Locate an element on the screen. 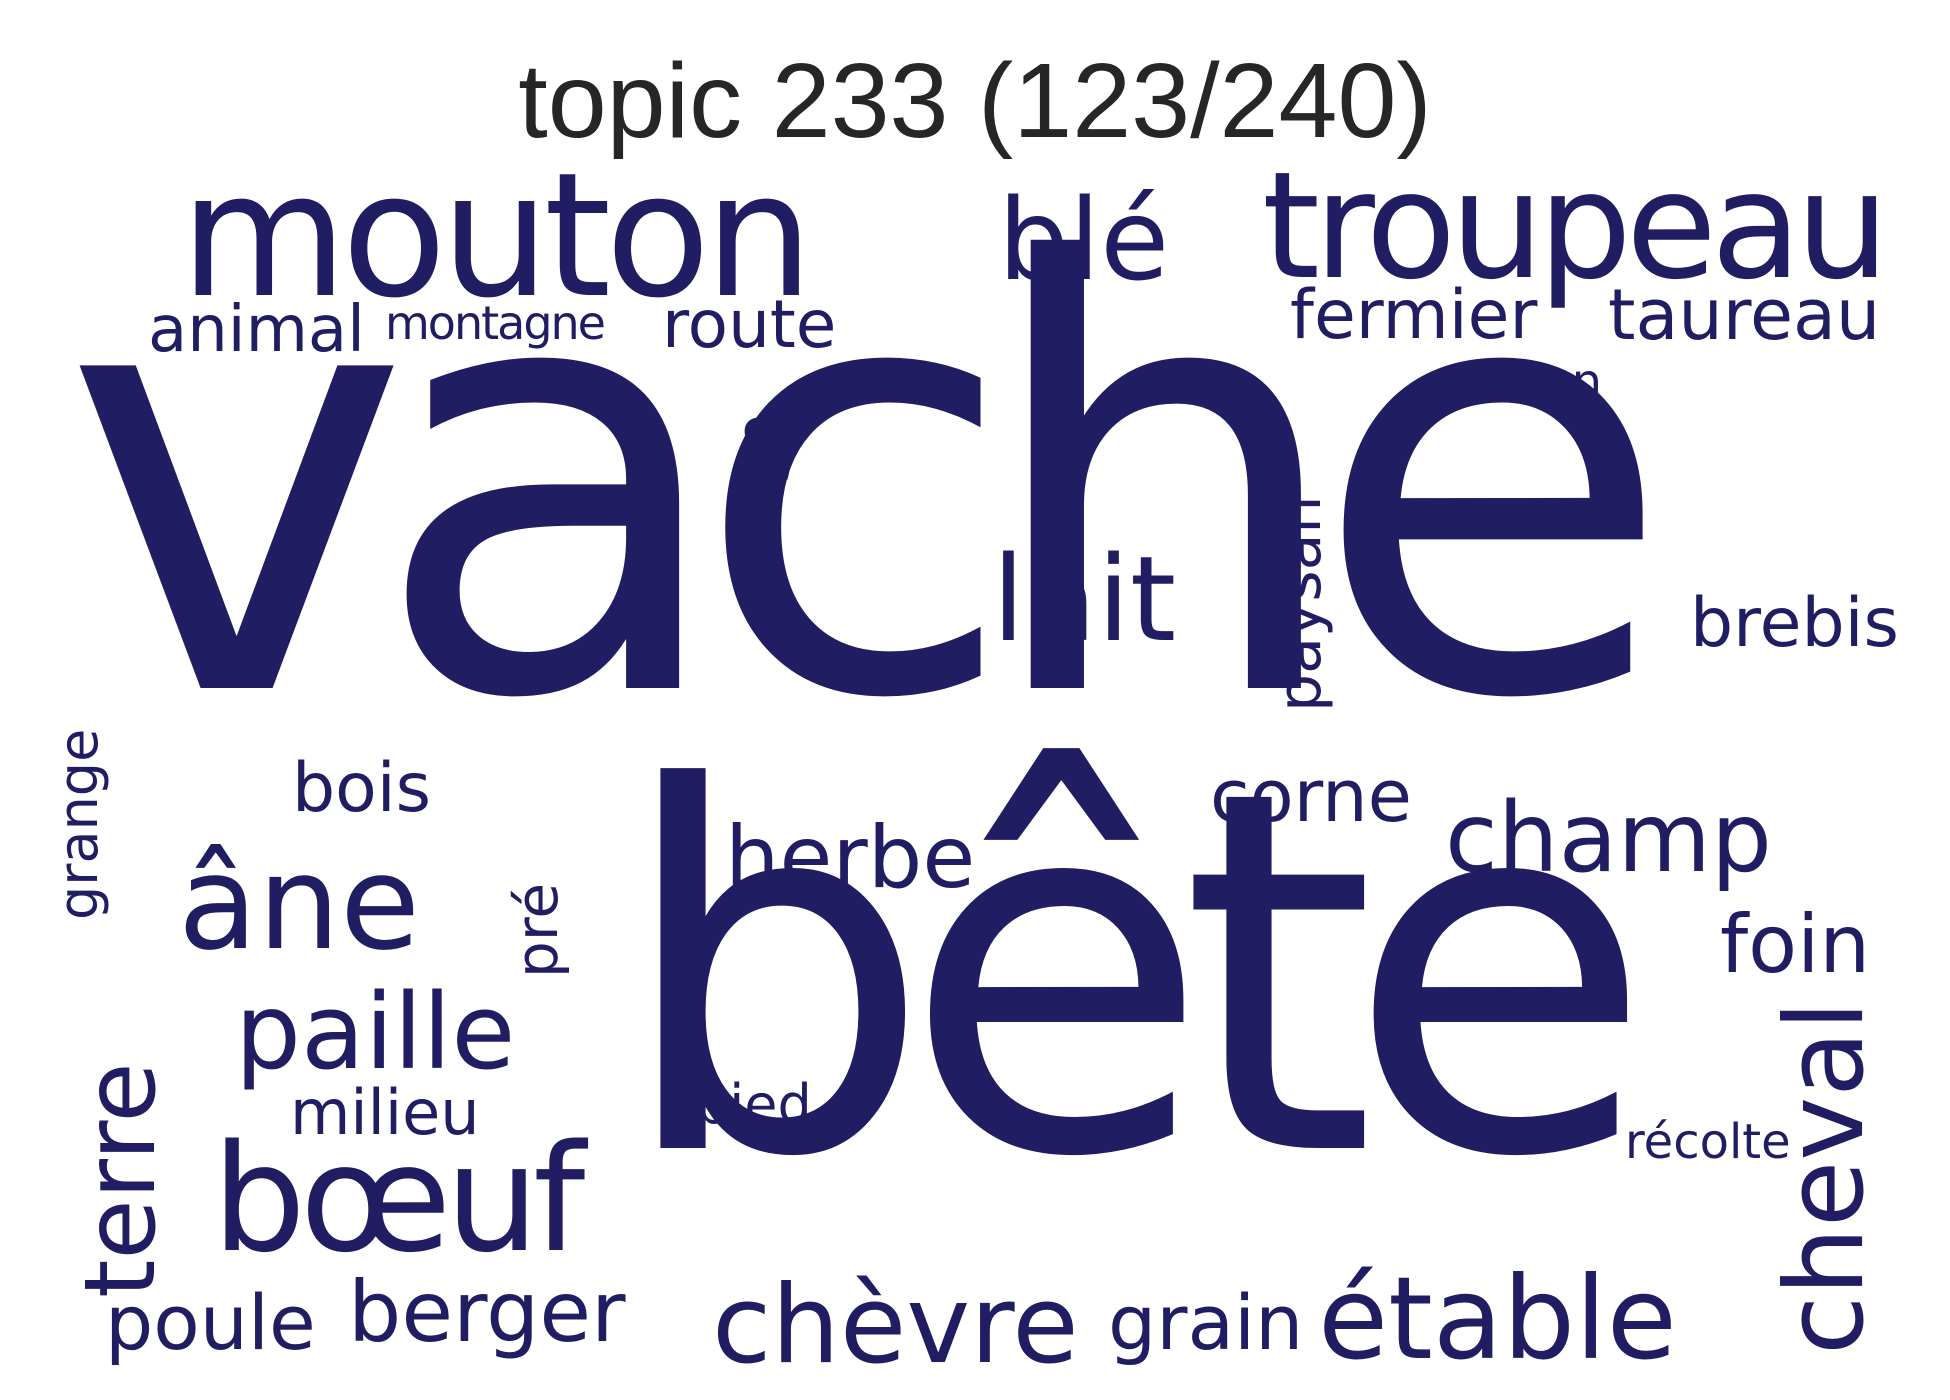  word-ane: âne is located at coordinates (299, 903).